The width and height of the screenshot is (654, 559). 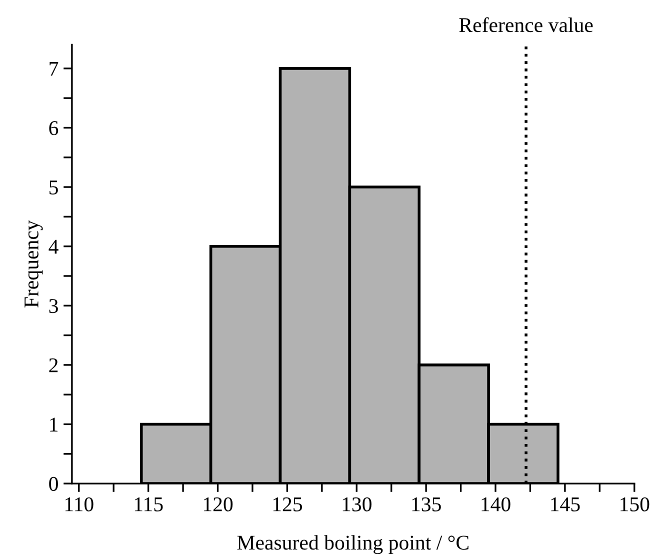 What do you see at coordinates (635, 504) in the screenshot?
I see `x-tick-label: 150` at bounding box center [635, 504].